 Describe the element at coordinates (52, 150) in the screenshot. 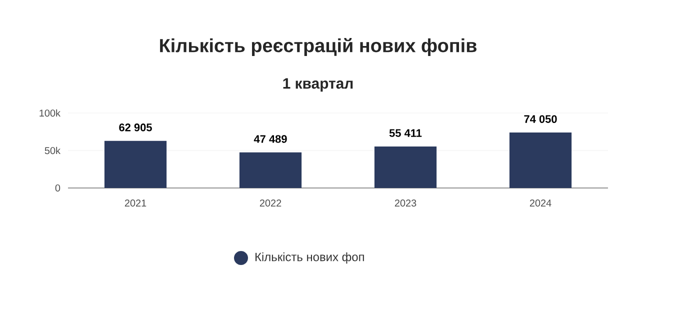

I see `y-tick-label: 50k` at that location.